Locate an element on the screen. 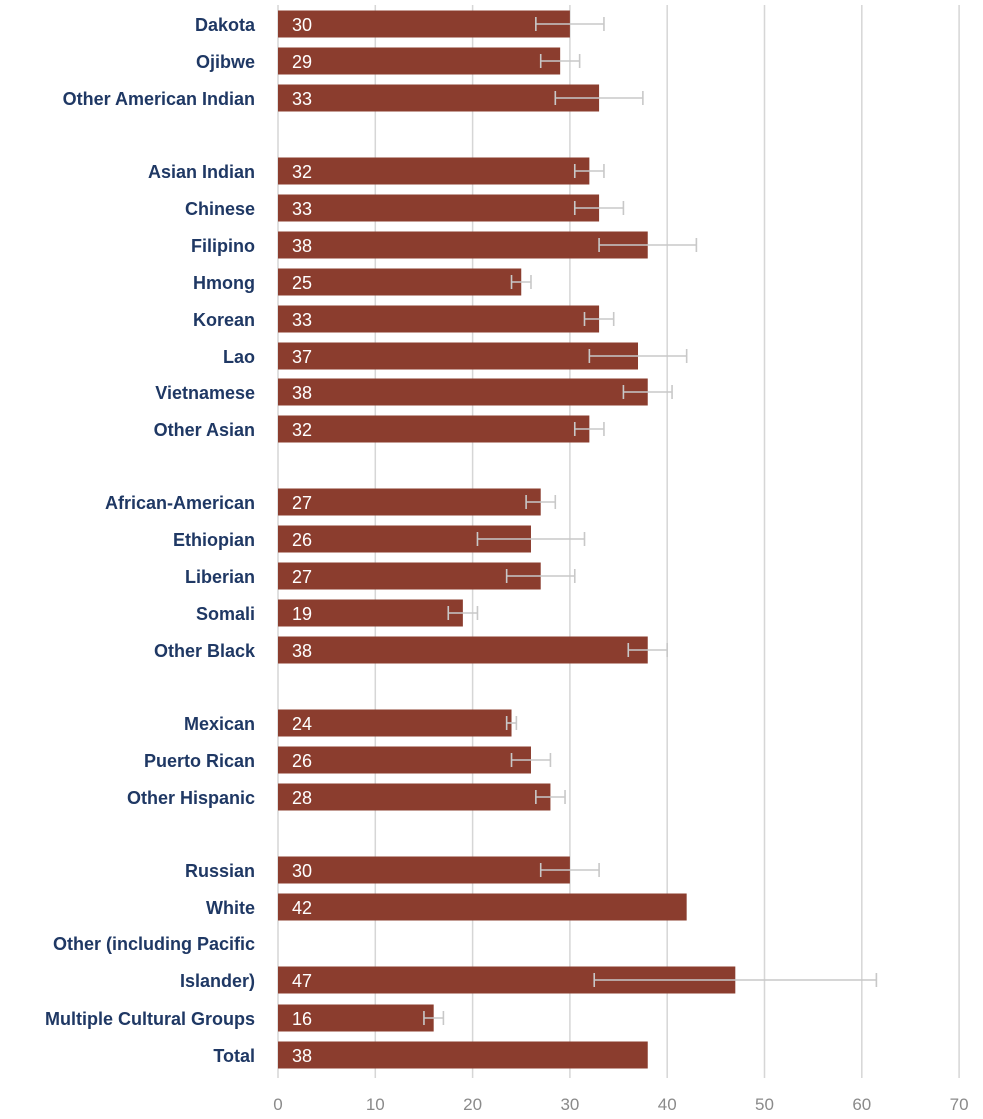 Image resolution: width=983 pixels, height=1119 pixels. category-label: Filipino is located at coordinates (223, 246).